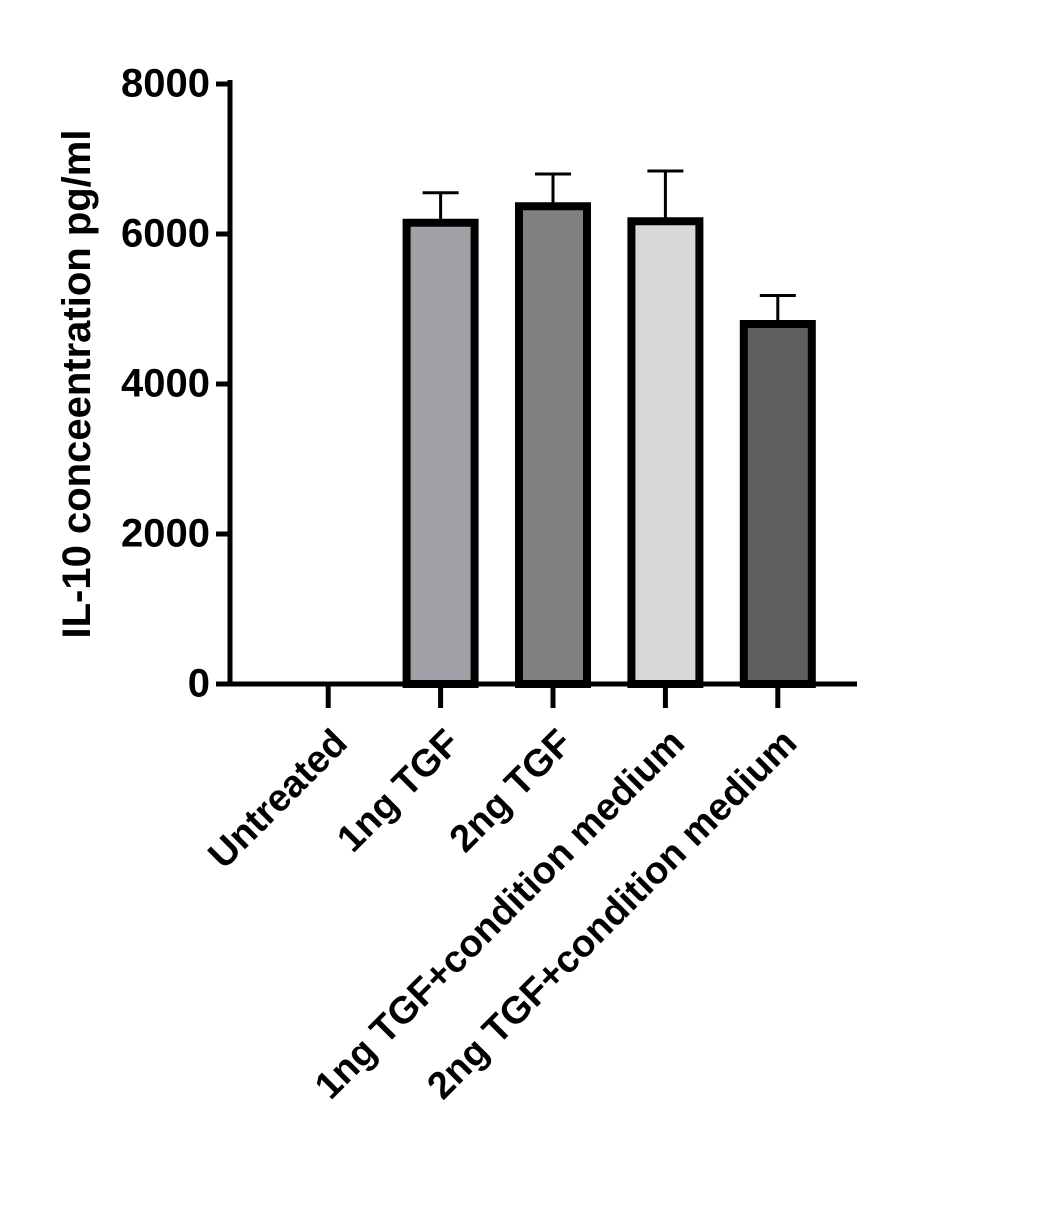 Image resolution: width=1042 pixels, height=1221 pixels. What do you see at coordinates (199, 684) in the screenshot?
I see `y-tick-label: 0` at bounding box center [199, 684].